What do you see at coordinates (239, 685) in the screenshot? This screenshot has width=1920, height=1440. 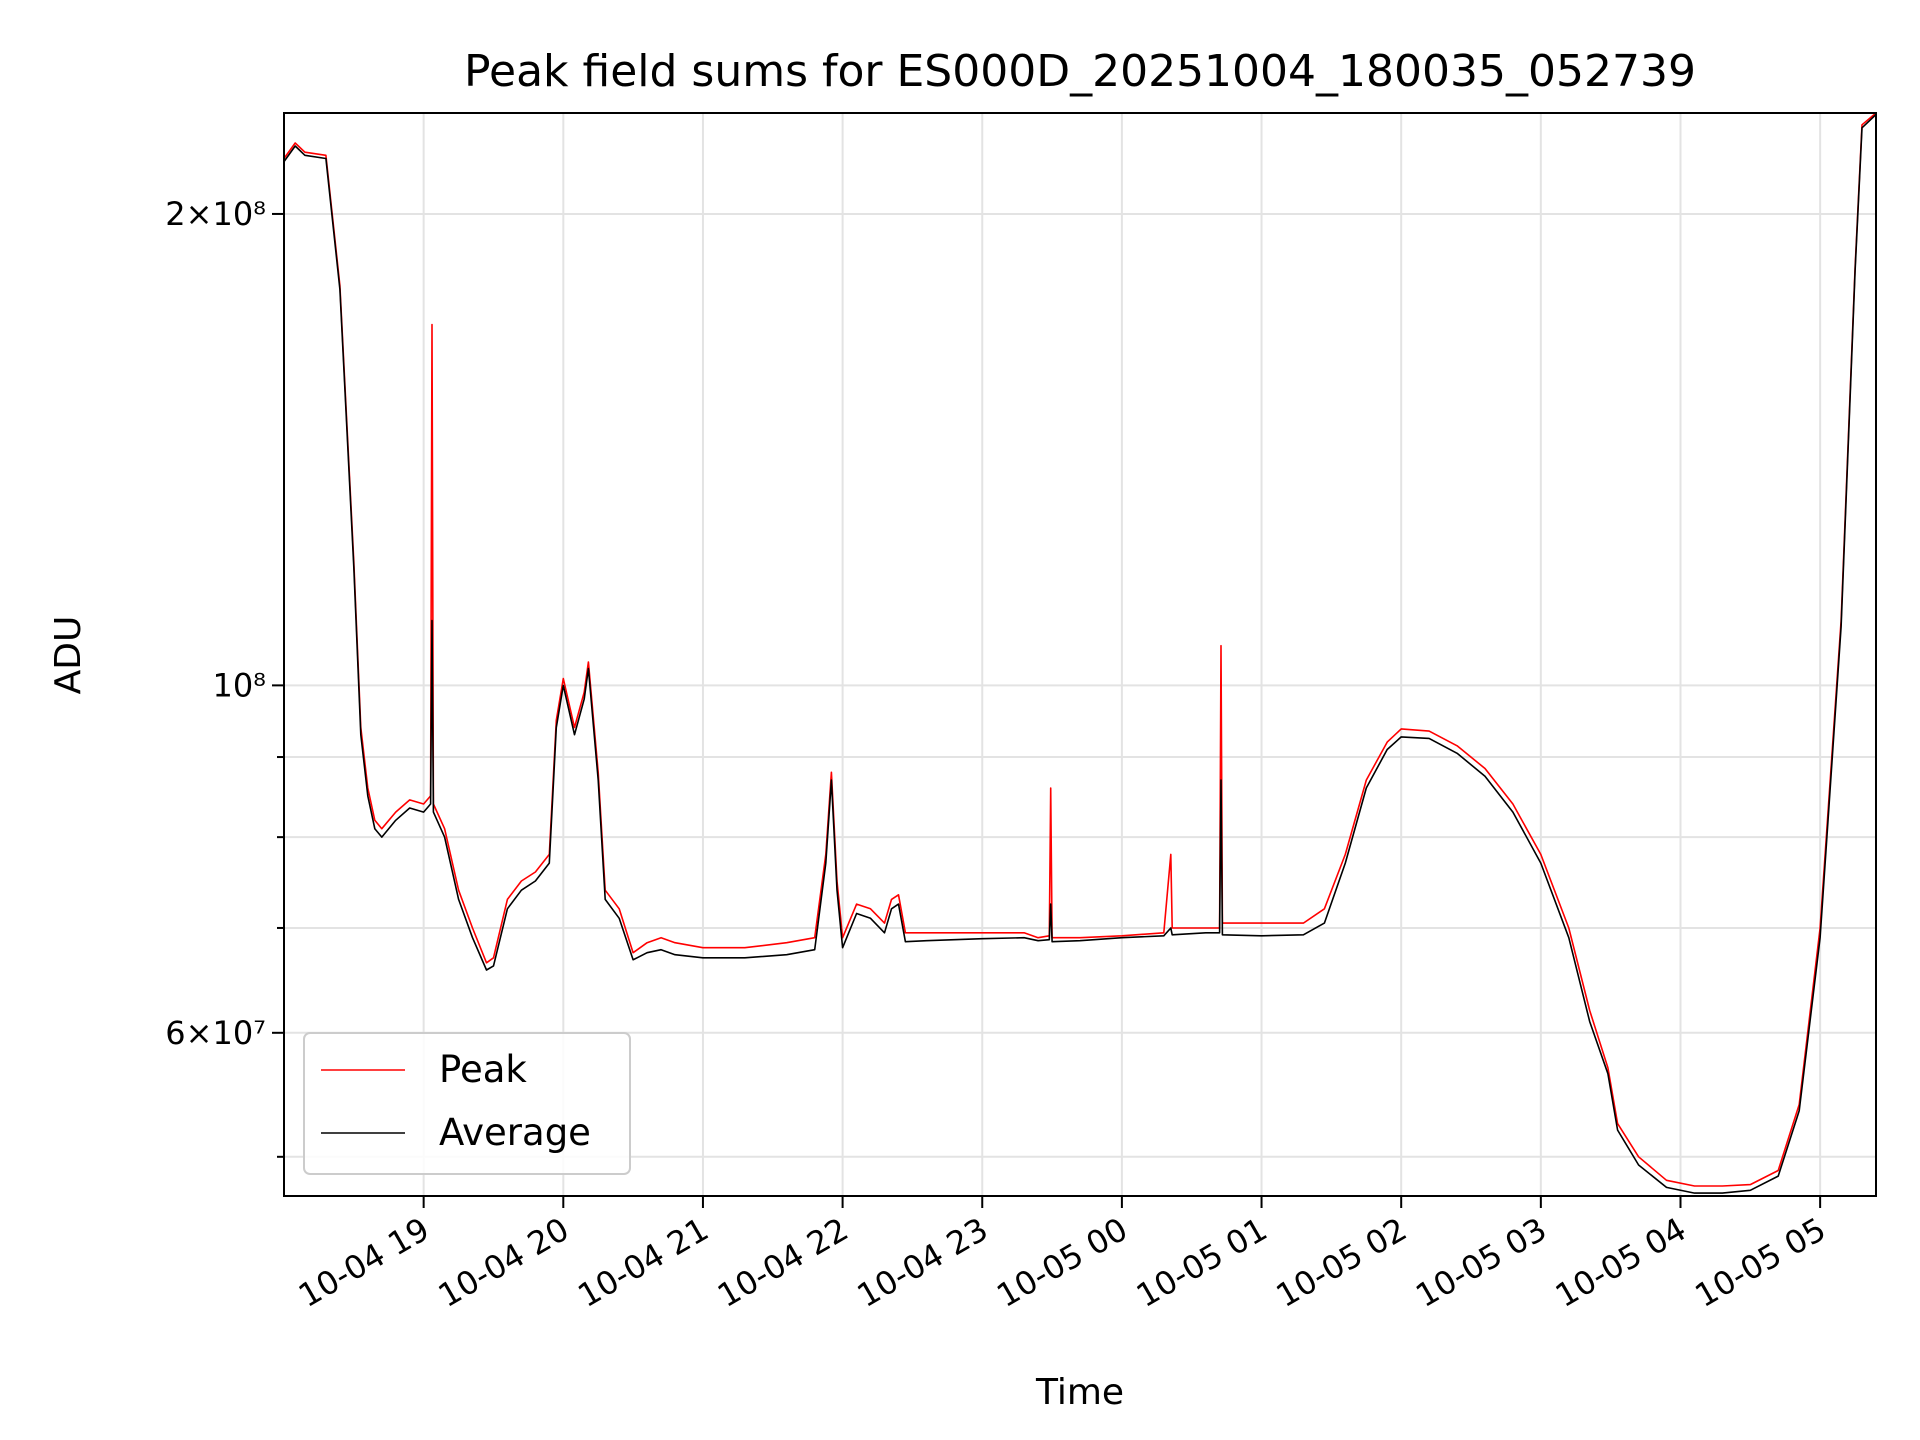 I see `y-tick-label: 10⁸` at bounding box center [239, 685].